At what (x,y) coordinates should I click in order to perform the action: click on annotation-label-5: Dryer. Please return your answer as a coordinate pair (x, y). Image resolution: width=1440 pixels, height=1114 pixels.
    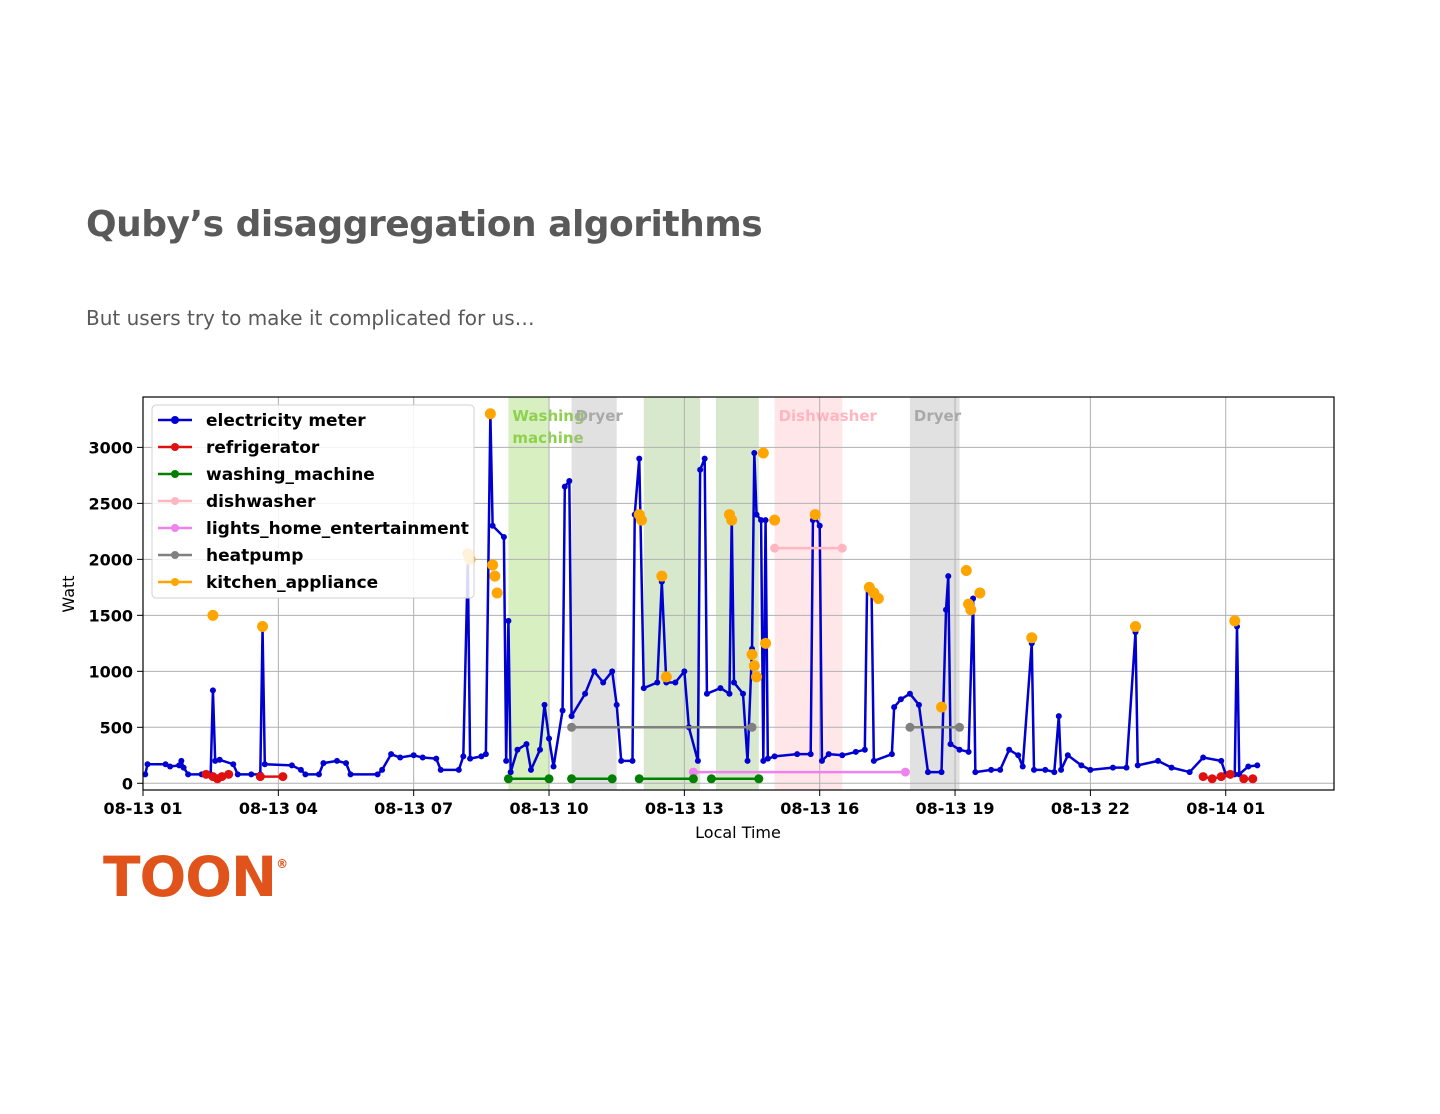
    Looking at the image, I should click on (938, 416).